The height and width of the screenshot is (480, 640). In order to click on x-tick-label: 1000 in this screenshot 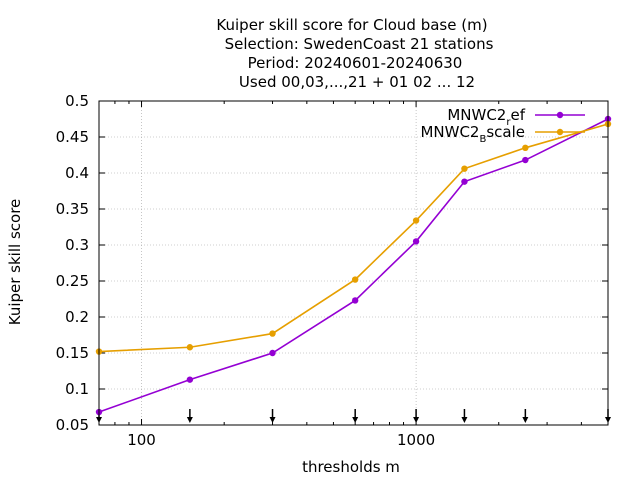, I will do `click(416, 440)`.